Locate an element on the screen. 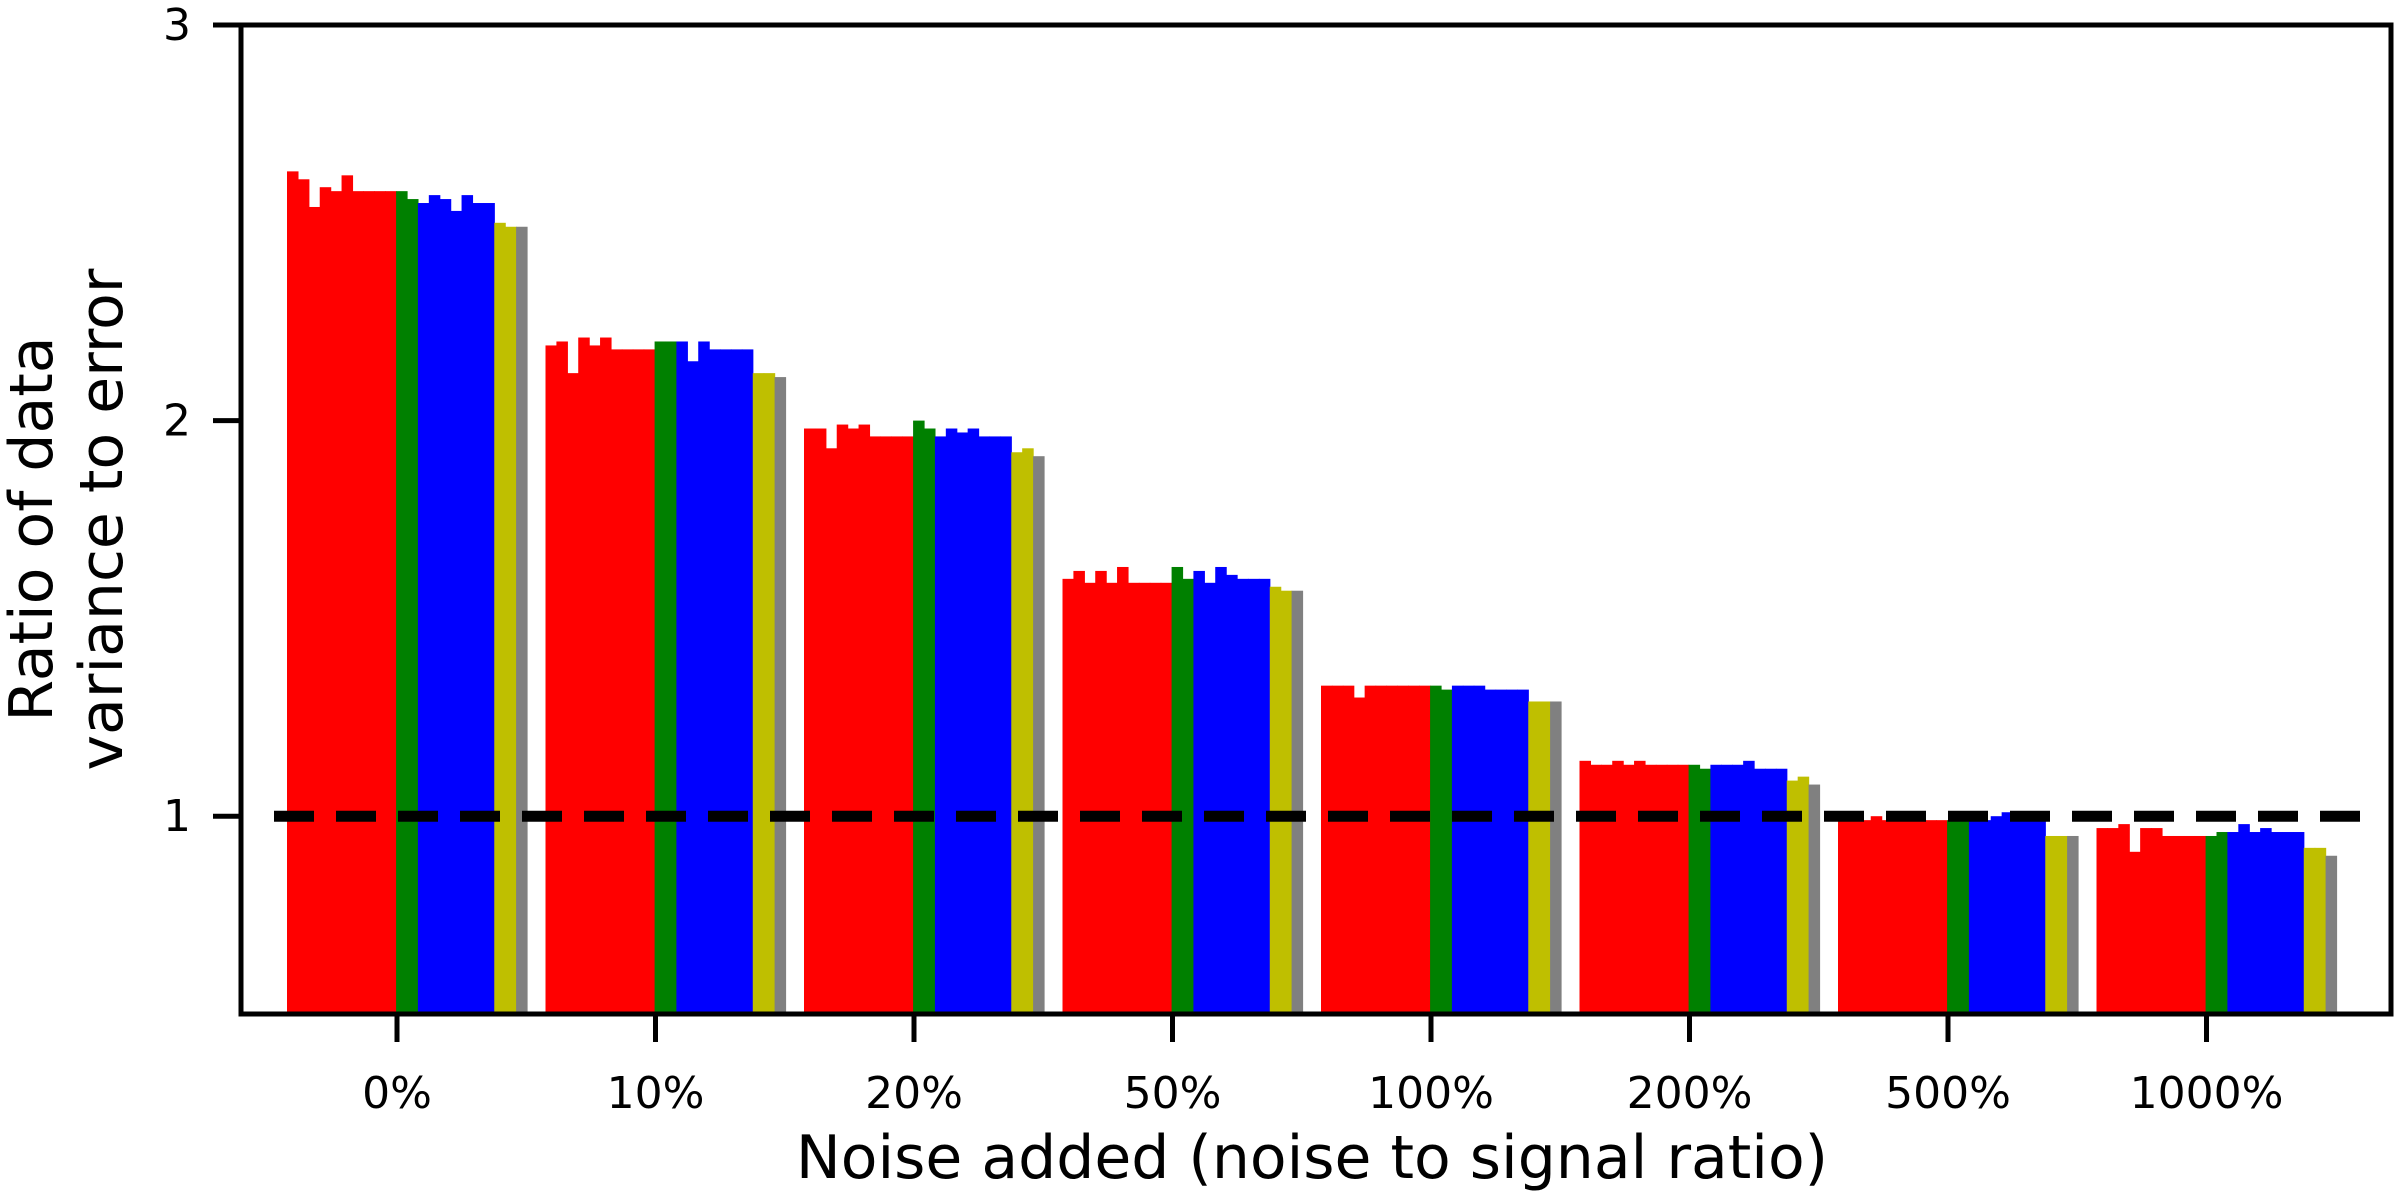  y-axis: 1 2 3 is located at coordinates (202, 421).